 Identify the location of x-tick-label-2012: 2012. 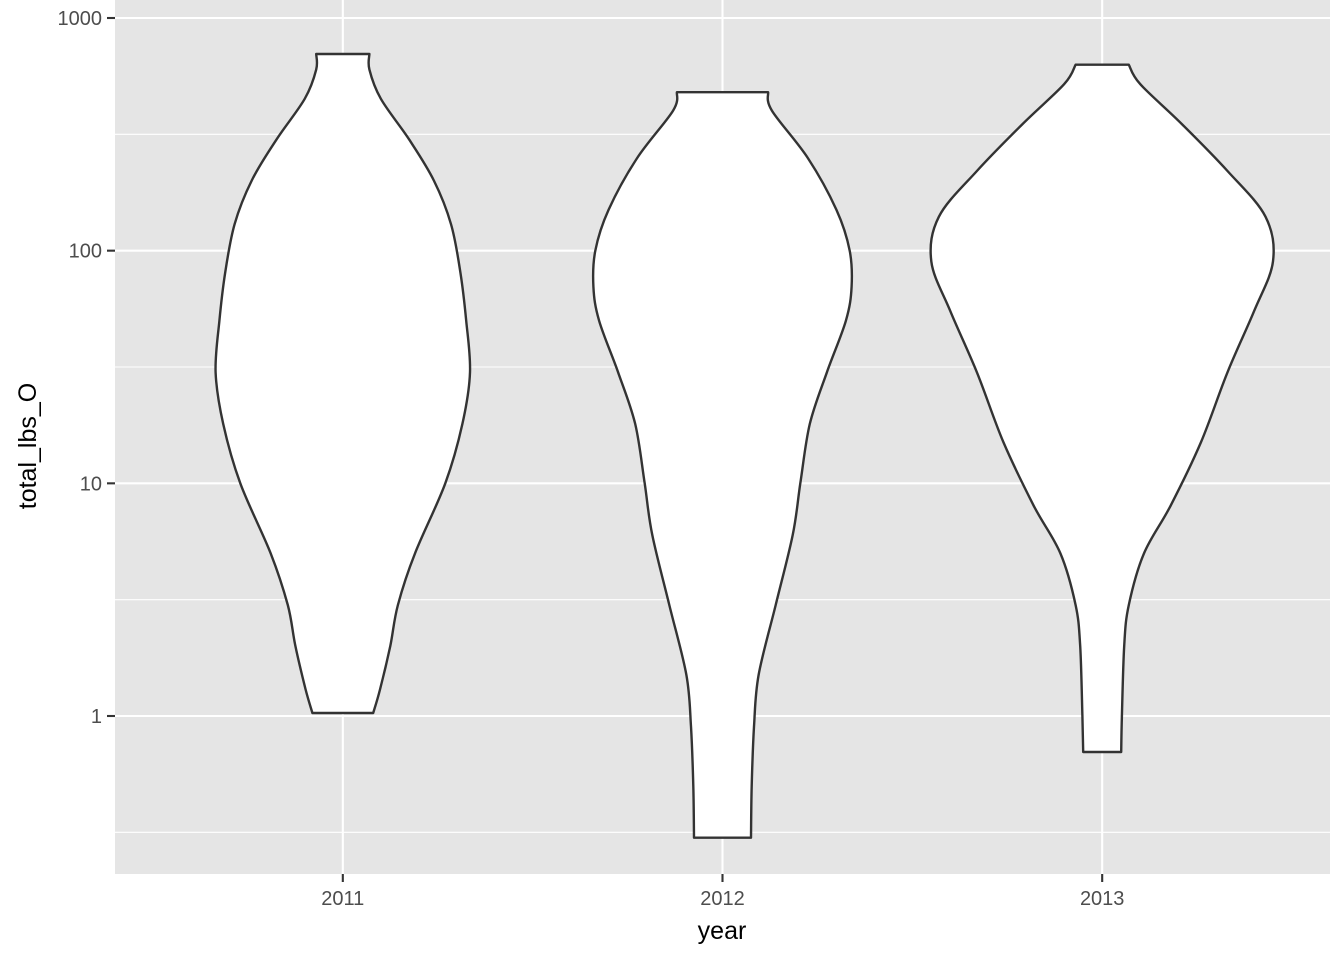
(722, 899).